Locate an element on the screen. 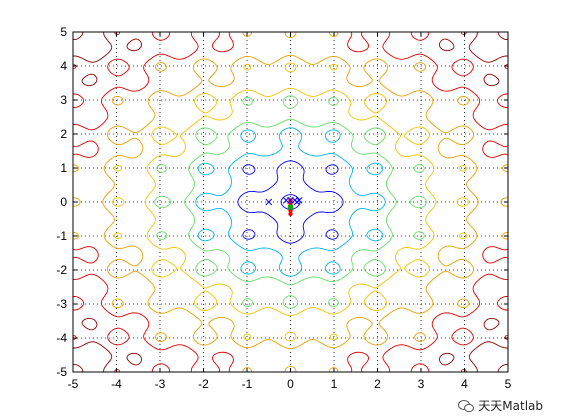 The height and width of the screenshot is (420, 561). y-tick-label: -5 is located at coordinates (61, 372).